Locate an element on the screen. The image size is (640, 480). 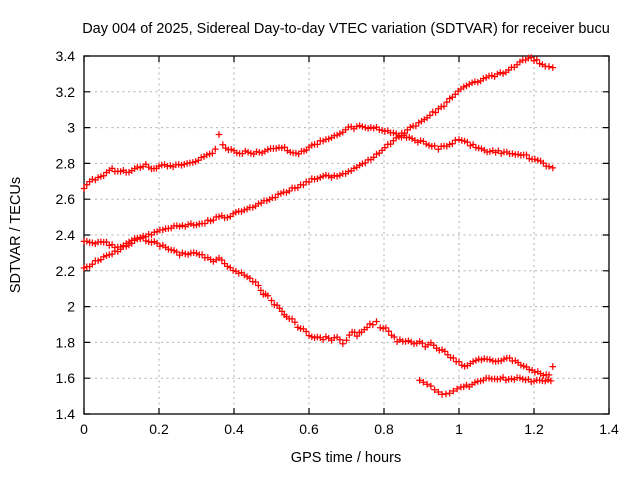
svg-text: 0.4 is located at coordinates (234, 429).